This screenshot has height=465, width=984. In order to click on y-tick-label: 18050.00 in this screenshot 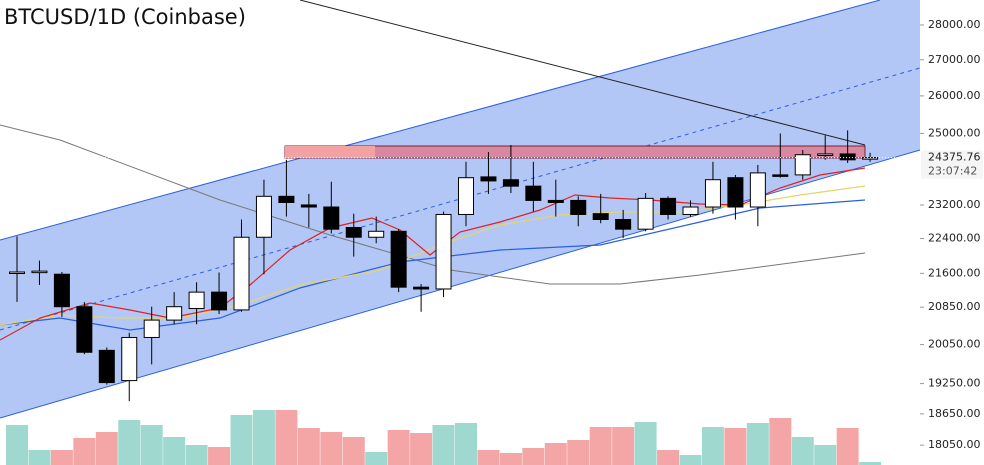, I will do `click(954, 444)`.